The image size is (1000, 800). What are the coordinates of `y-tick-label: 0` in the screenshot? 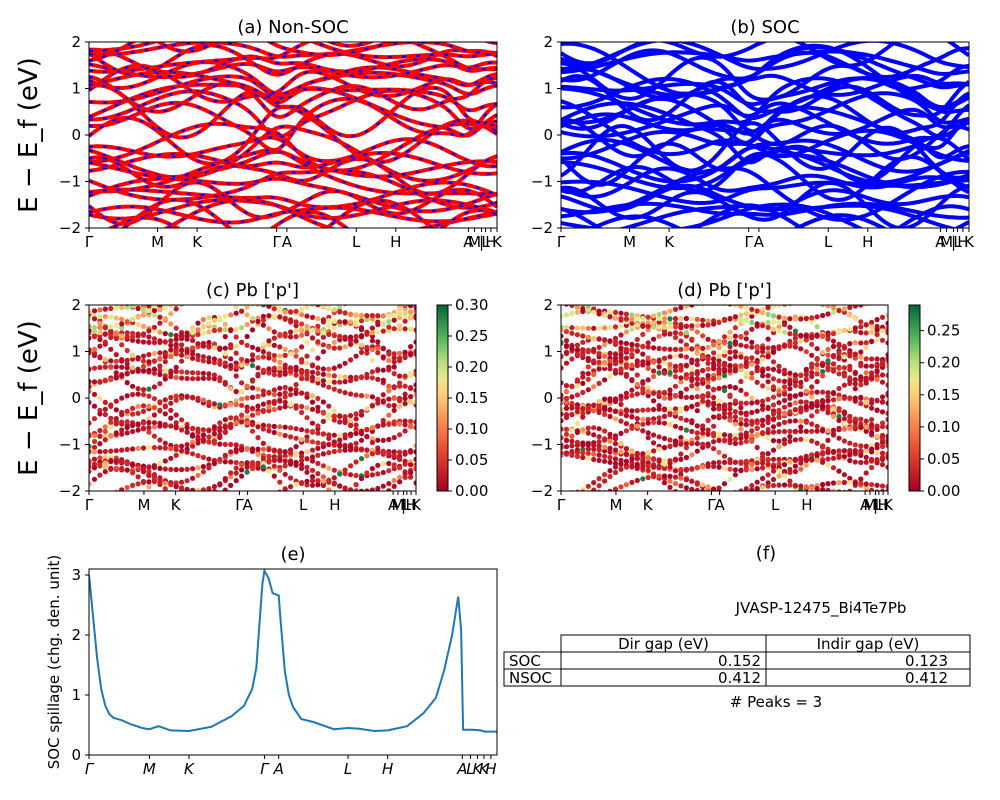 It's located at (548, 398).